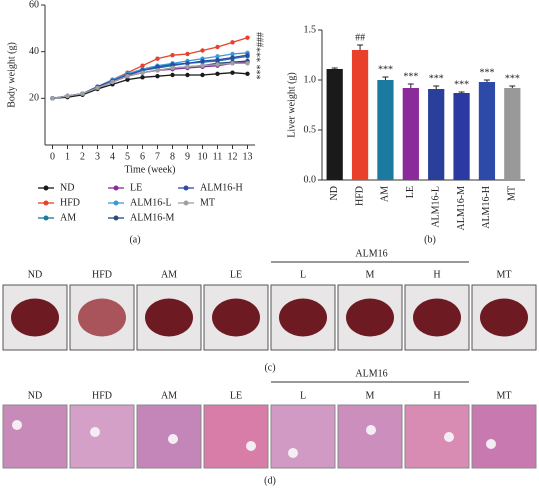  Describe the element at coordinates (207, 202) in the screenshot. I see `legend-label: MT` at that location.